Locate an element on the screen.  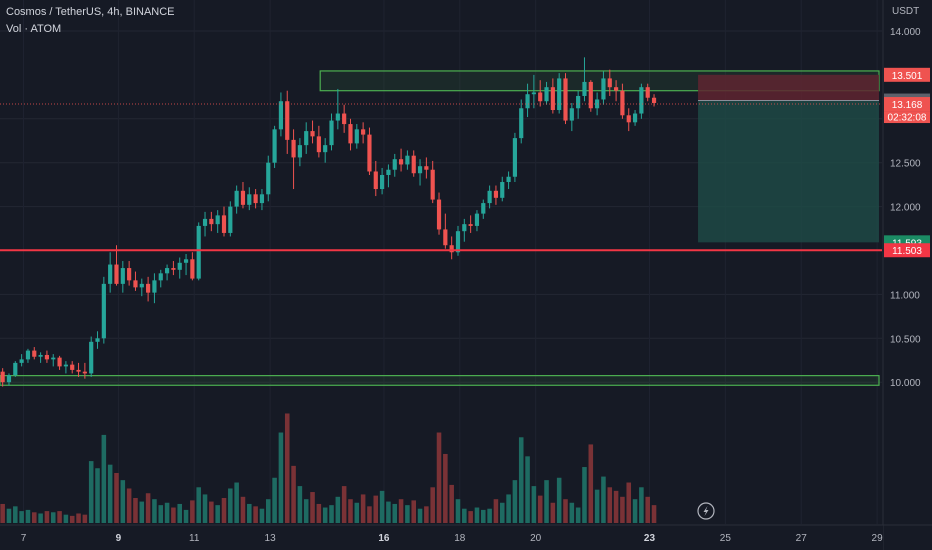
lightning-icon-bolt is located at coordinates (706, 511).